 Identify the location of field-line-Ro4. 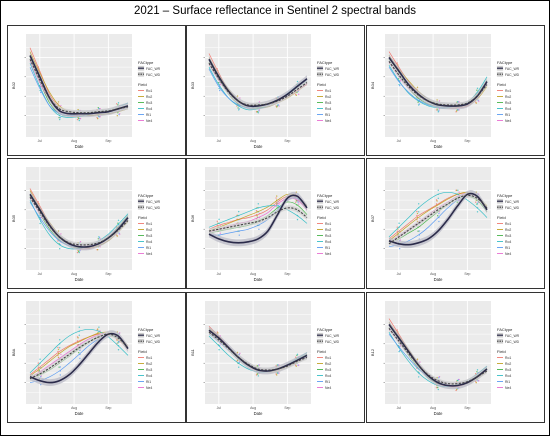
(258, 216).